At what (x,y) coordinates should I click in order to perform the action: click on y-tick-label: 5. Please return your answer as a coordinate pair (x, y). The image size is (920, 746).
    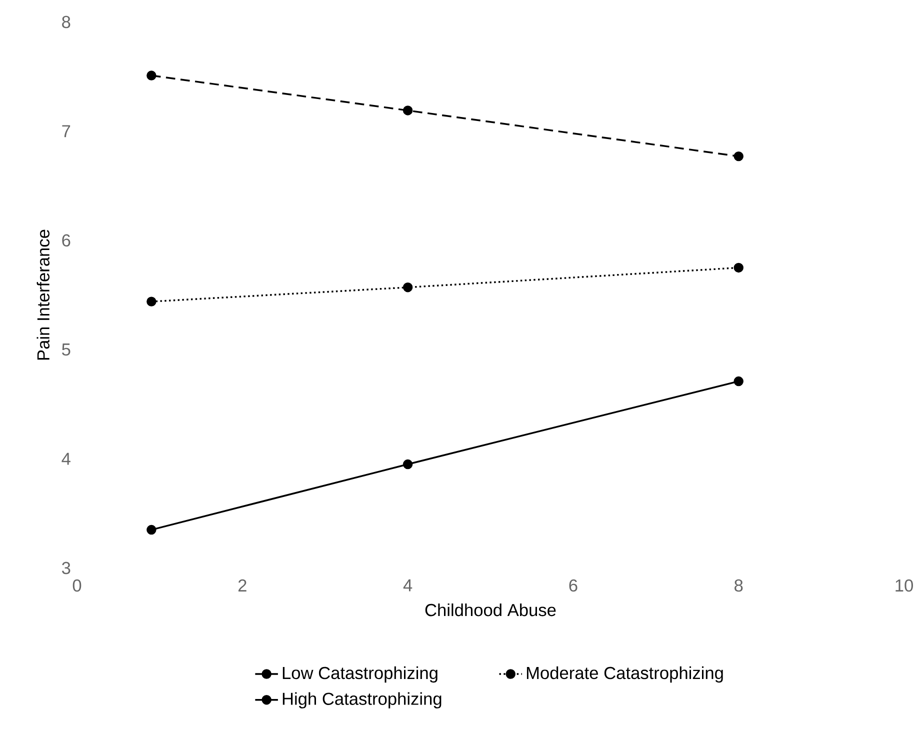
    Looking at the image, I should click on (66, 350).